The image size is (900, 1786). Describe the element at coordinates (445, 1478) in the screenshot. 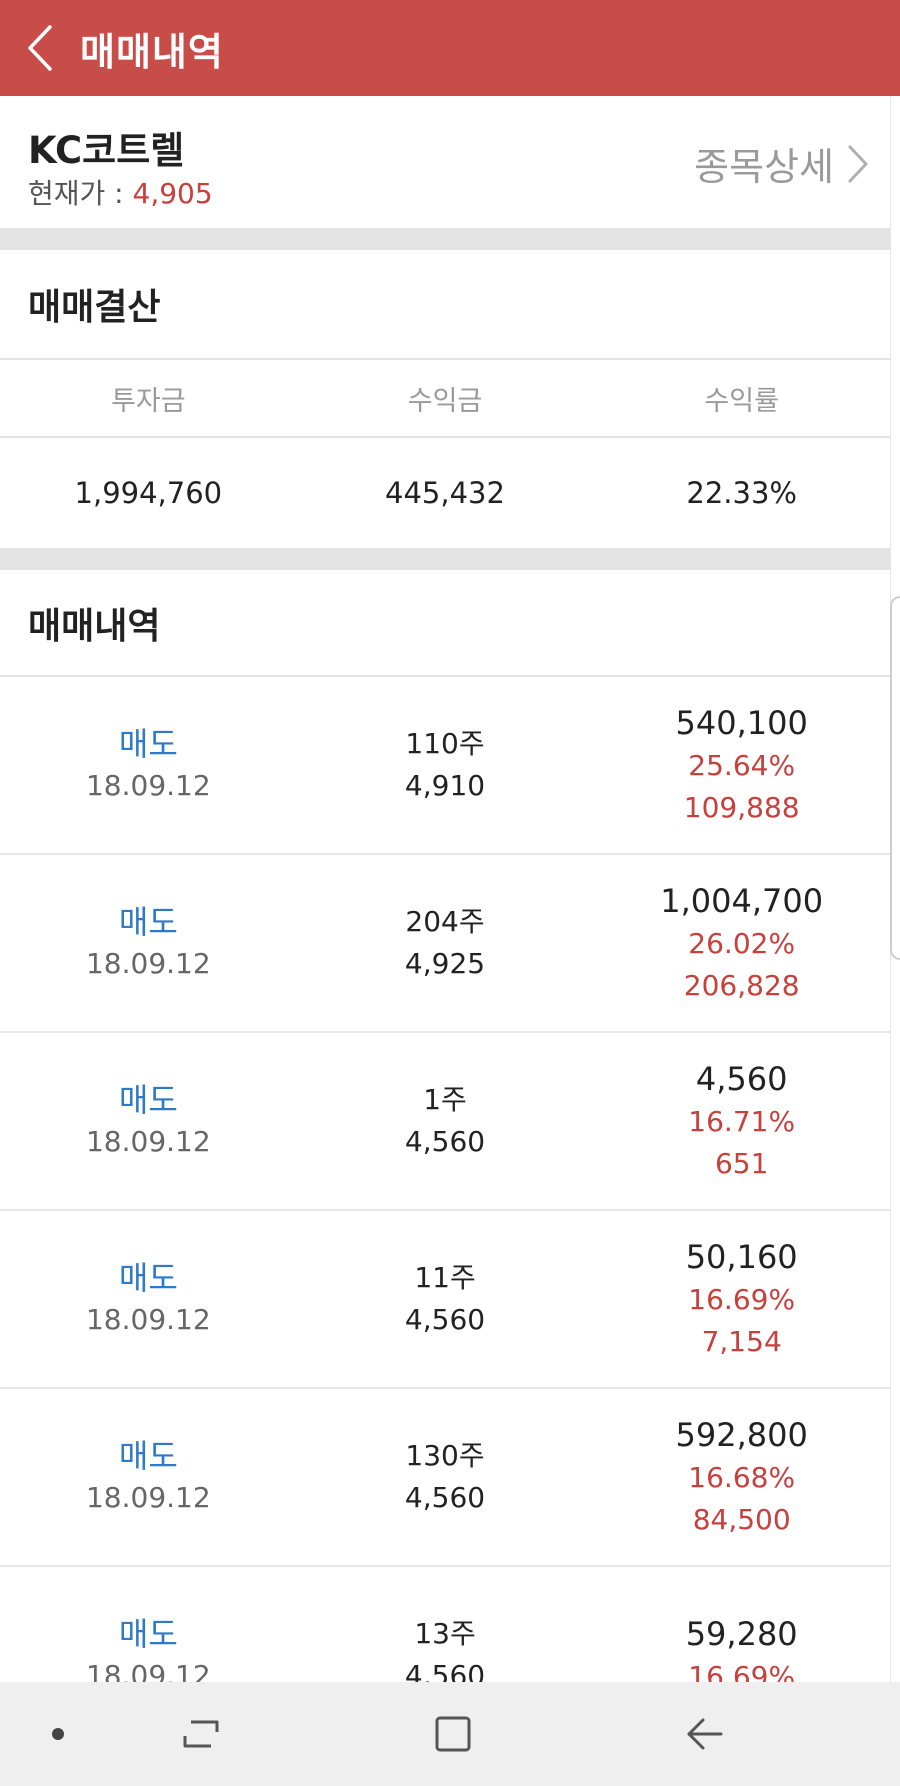

I see `history-row: 매도 18.09.12 130주 4,560 592,800 16.68% 84,500` at that location.